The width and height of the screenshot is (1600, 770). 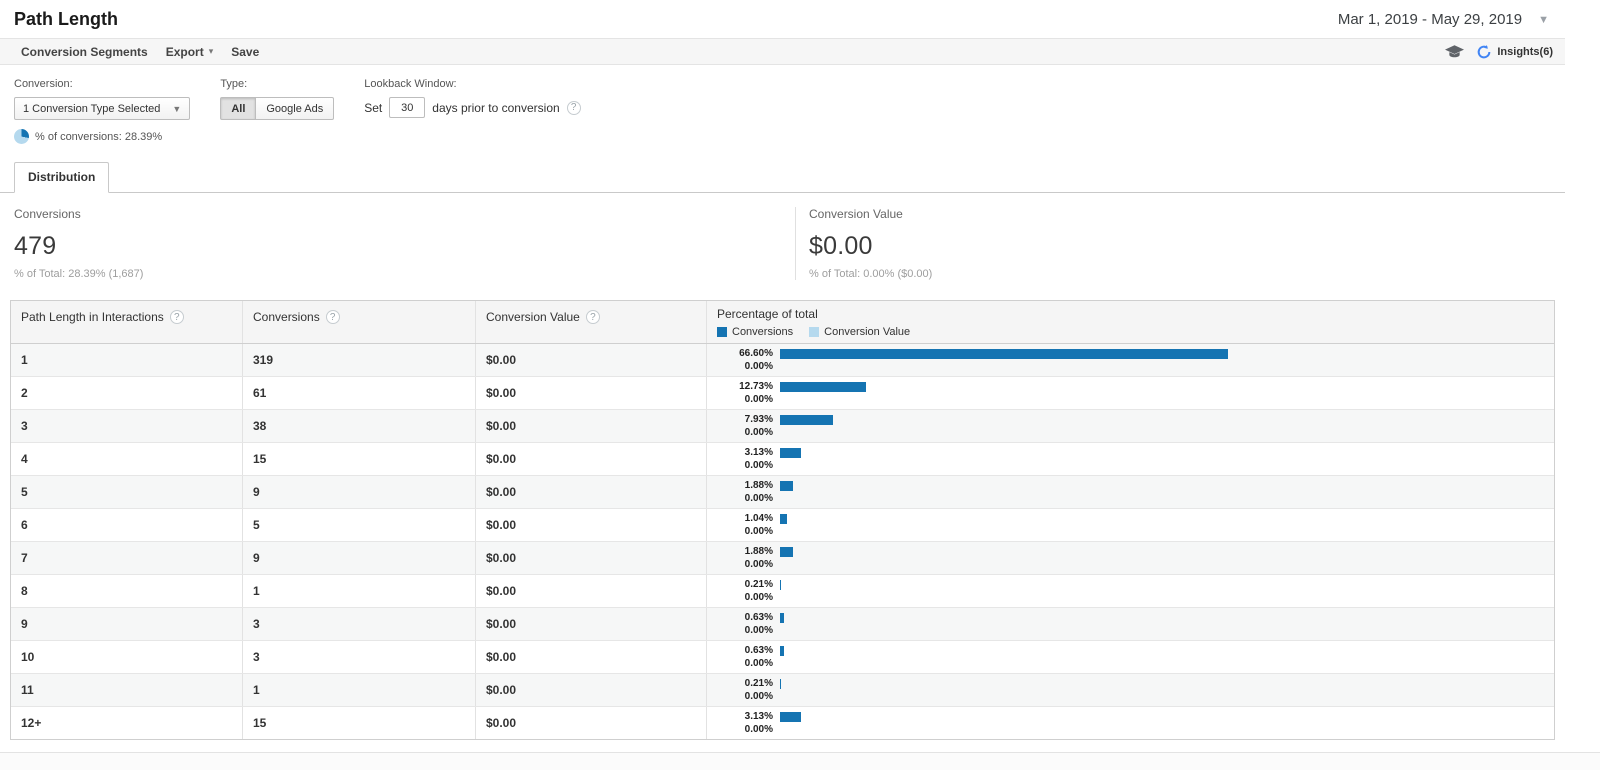 What do you see at coordinates (744, 492) in the screenshot?
I see `percentage-labels: 1.88% 0.00%` at bounding box center [744, 492].